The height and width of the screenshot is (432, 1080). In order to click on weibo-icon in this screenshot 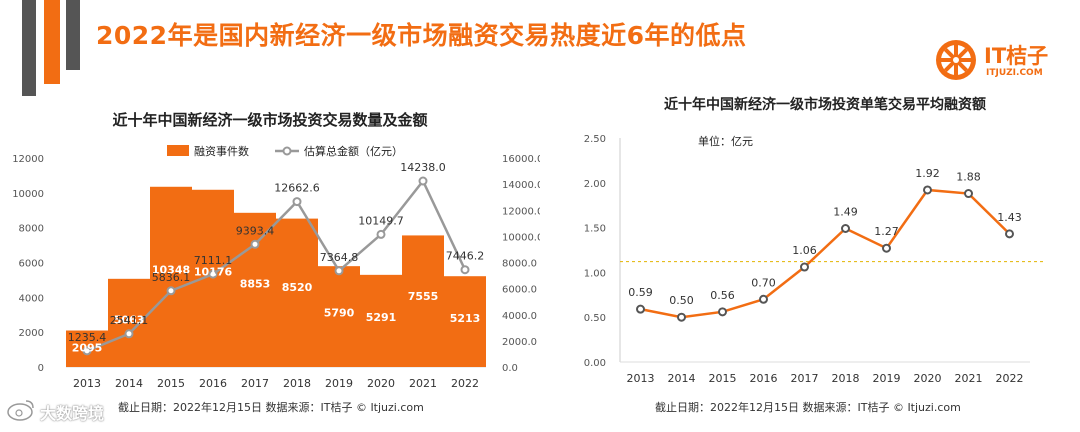, I will do `click(20, 410)`.